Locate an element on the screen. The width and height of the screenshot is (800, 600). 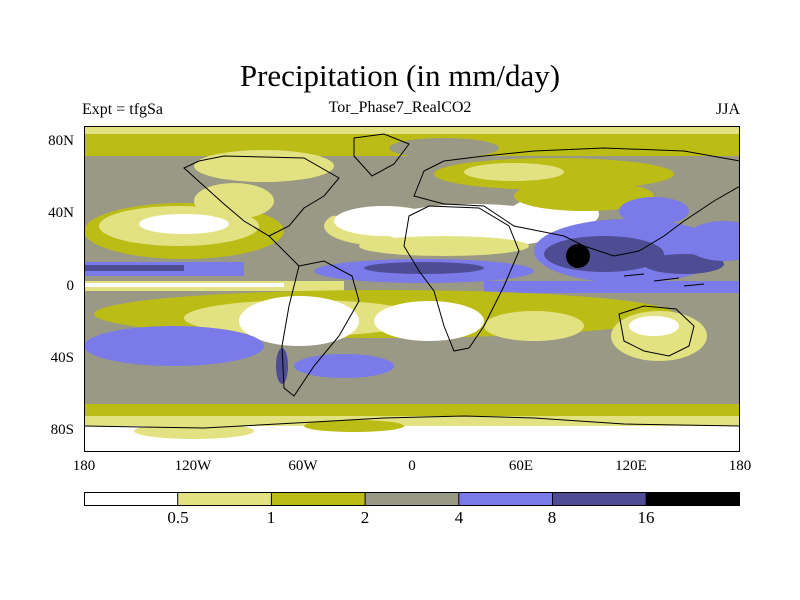
field-s-africa is located at coordinates (429, 321).